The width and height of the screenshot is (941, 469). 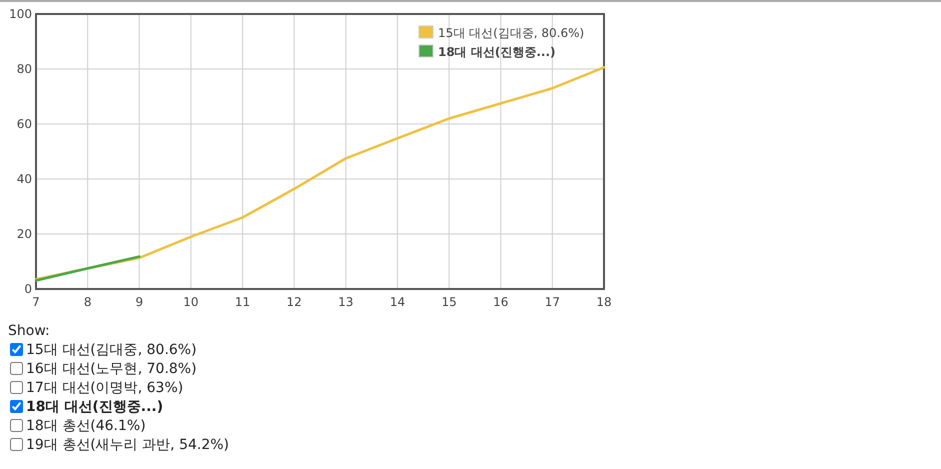 What do you see at coordinates (398, 302) in the screenshot?
I see `x-tick-label: 14` at bounding box center [398, 302].